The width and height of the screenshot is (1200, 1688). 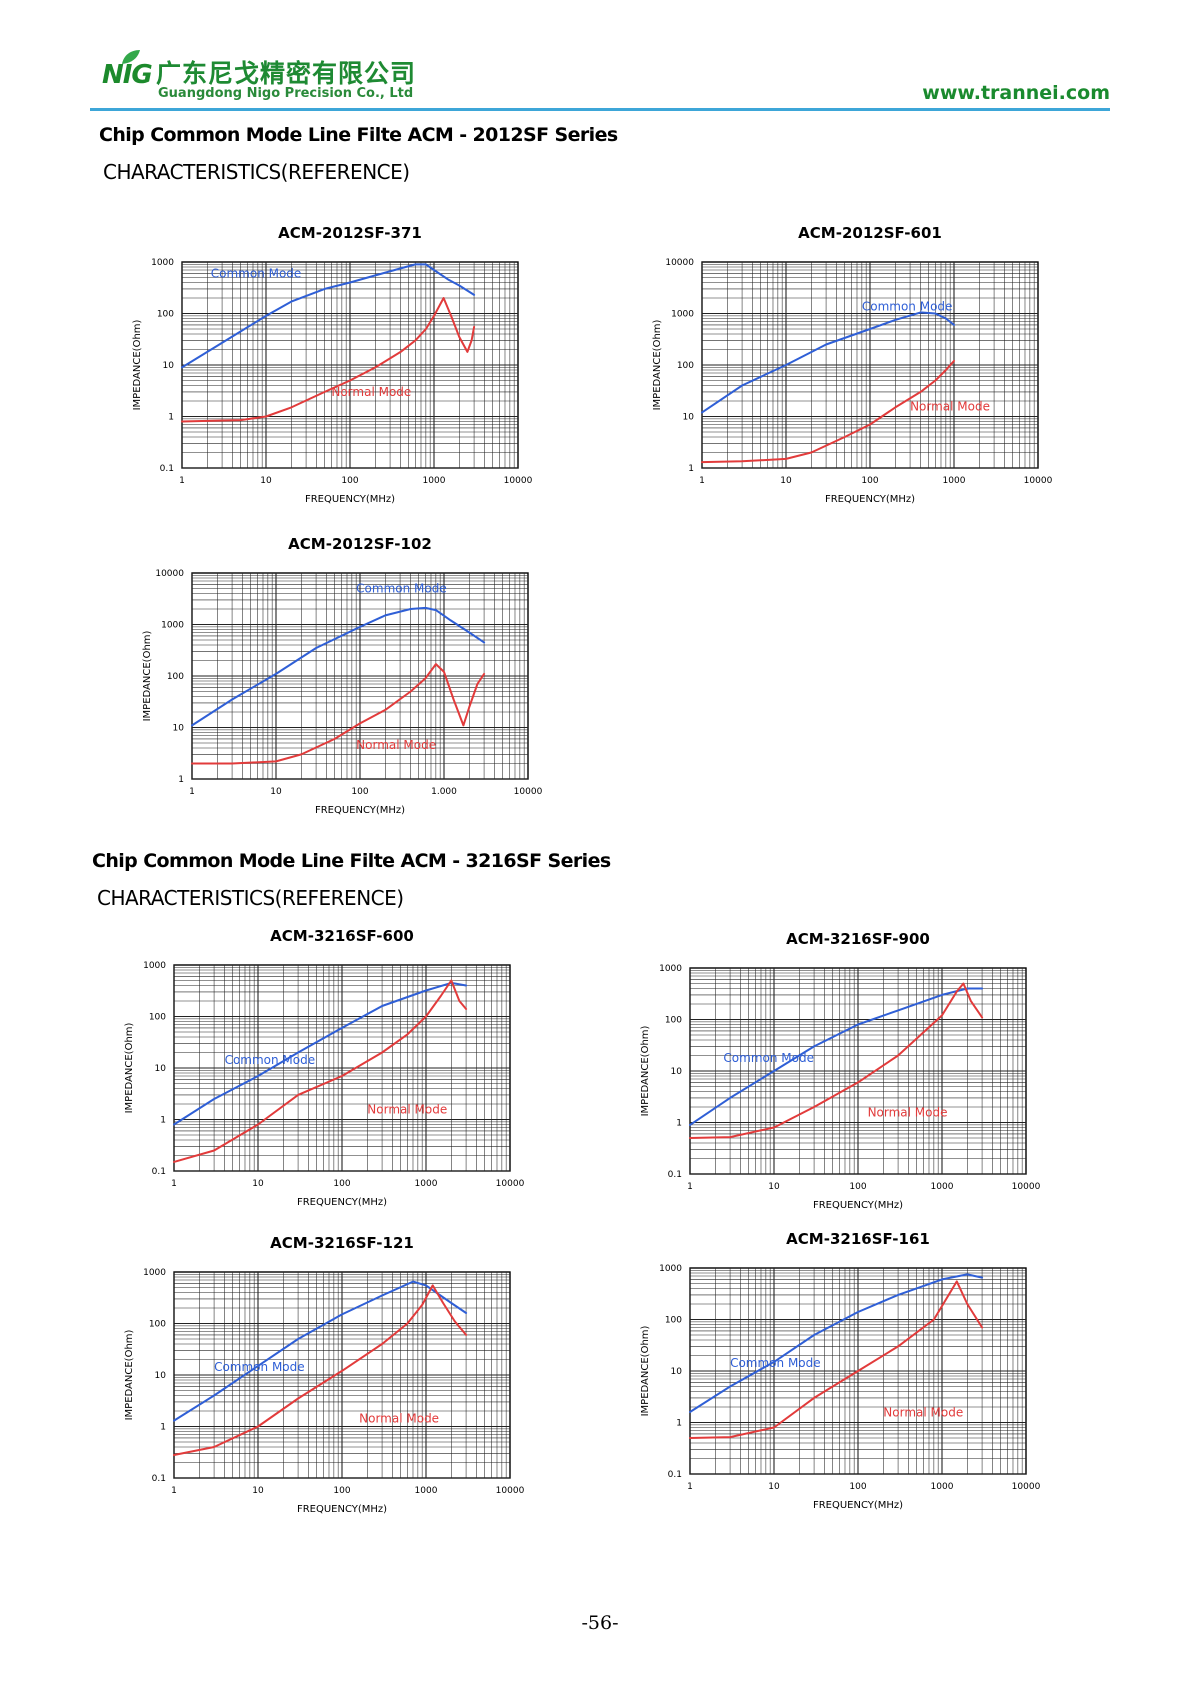 What do you see at coordinates (679, 263) in the screenshot?
I see `y-tick-label: 10000` at bounding box center [679, 263].